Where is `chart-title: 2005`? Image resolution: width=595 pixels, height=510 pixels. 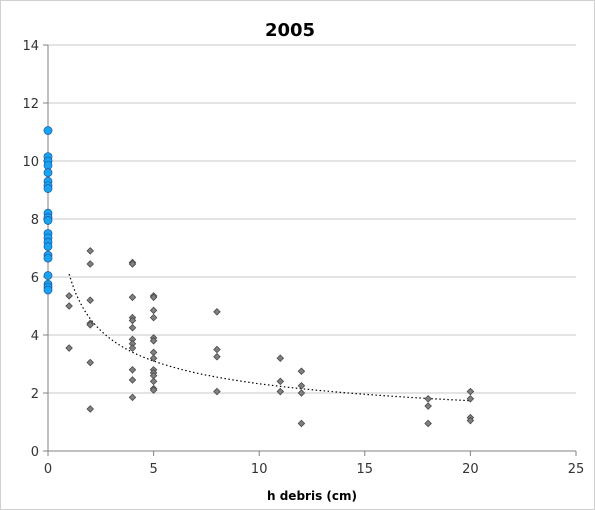
chart-title: 2005 is located at coordinates (290, 30).